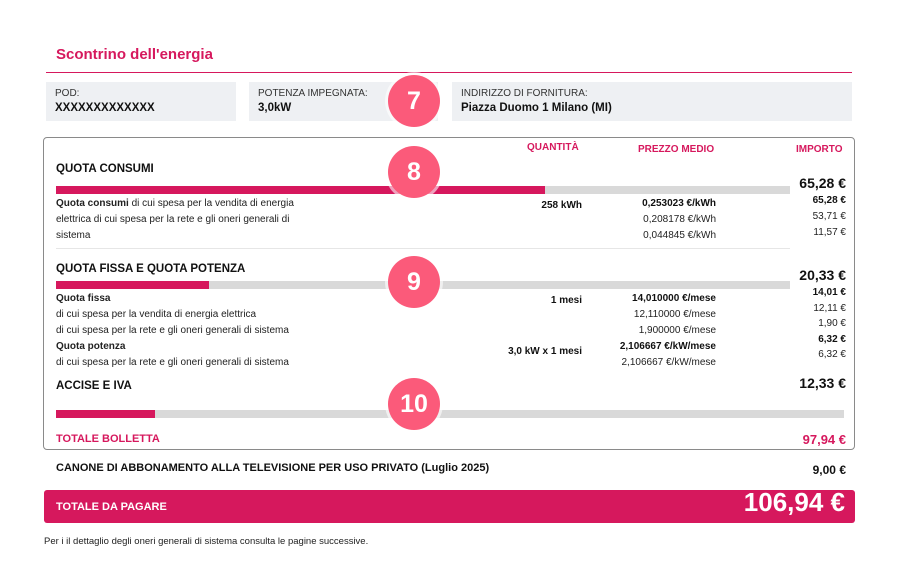  I want to click on consumi-importo-1: 53,71 €, so click(829, 216).